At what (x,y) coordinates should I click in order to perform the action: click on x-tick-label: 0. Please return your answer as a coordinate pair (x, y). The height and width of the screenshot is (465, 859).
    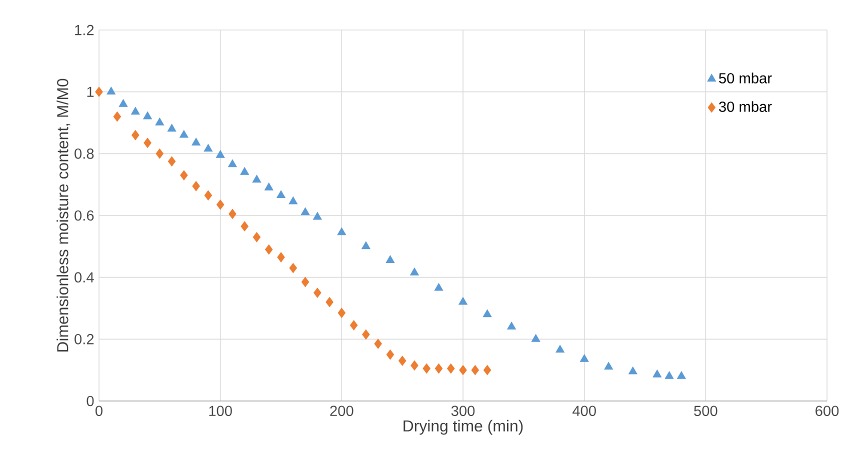
    Looking at the image, I should click on (99, 411).